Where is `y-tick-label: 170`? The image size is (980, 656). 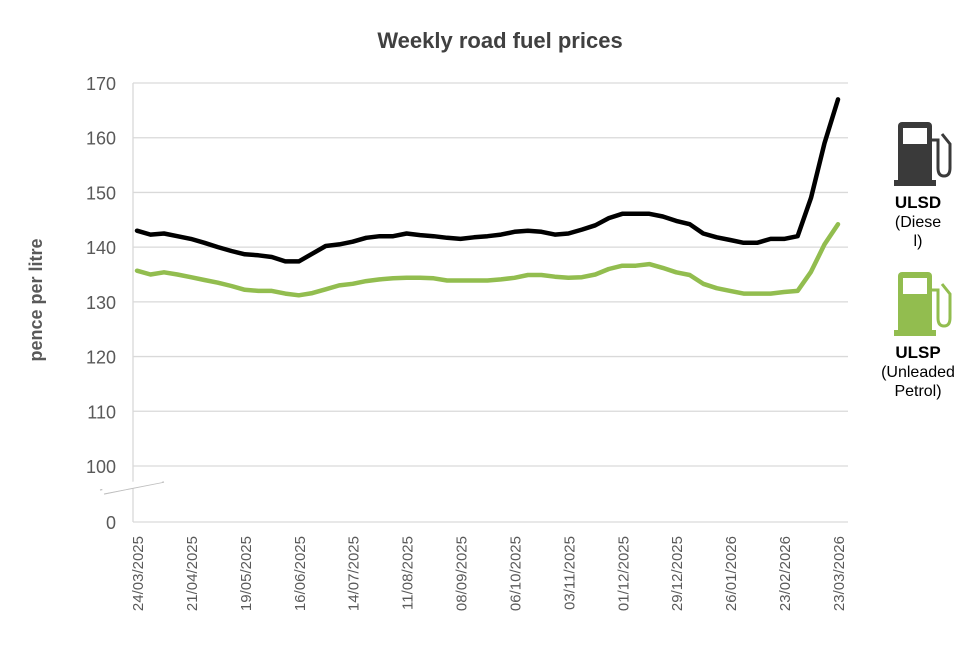
y-tick-label: 170 is located at coordinates (101, 84).